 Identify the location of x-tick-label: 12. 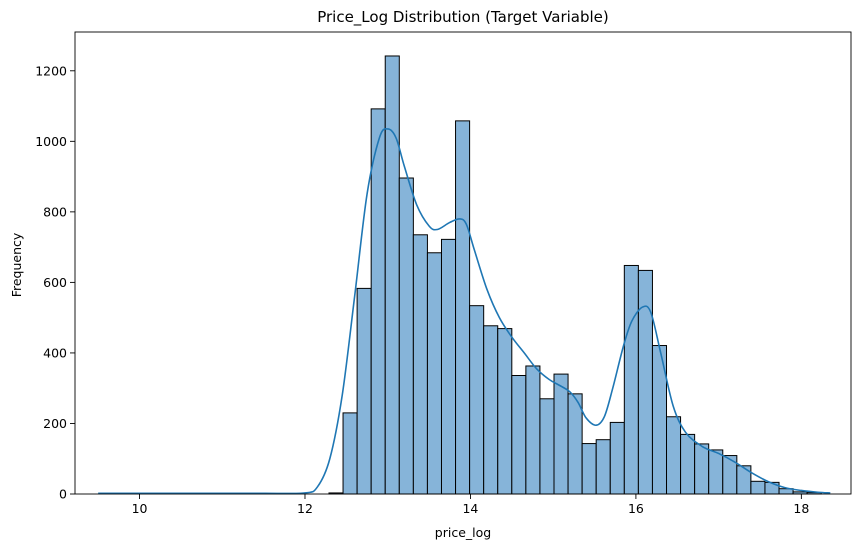
(305, 508).